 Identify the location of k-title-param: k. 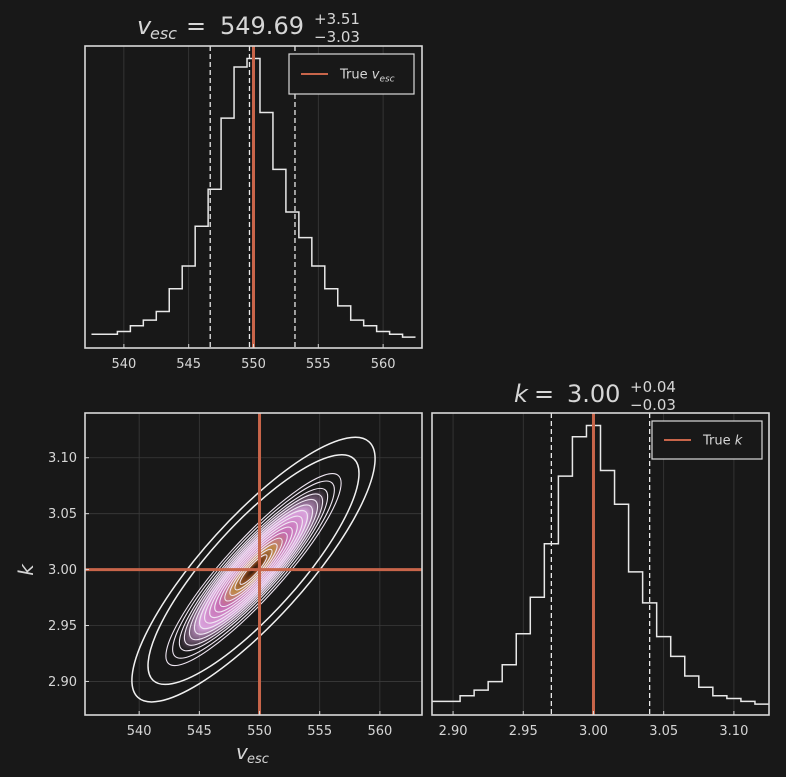
(521, 394).